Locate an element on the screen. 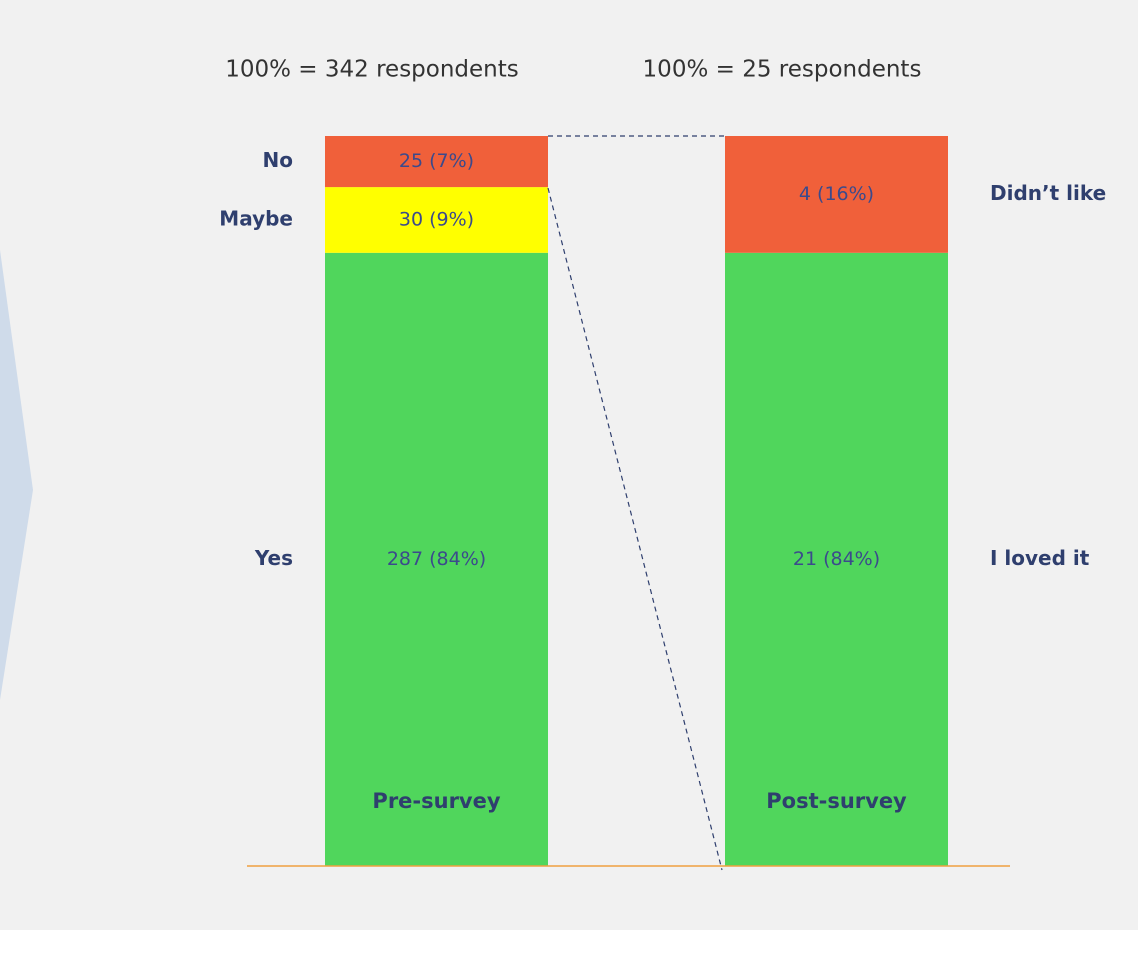 Image resolution: width=1138 pixels, height=954 pixels. segment-label: Maybe is located at coordinates (256, 218).